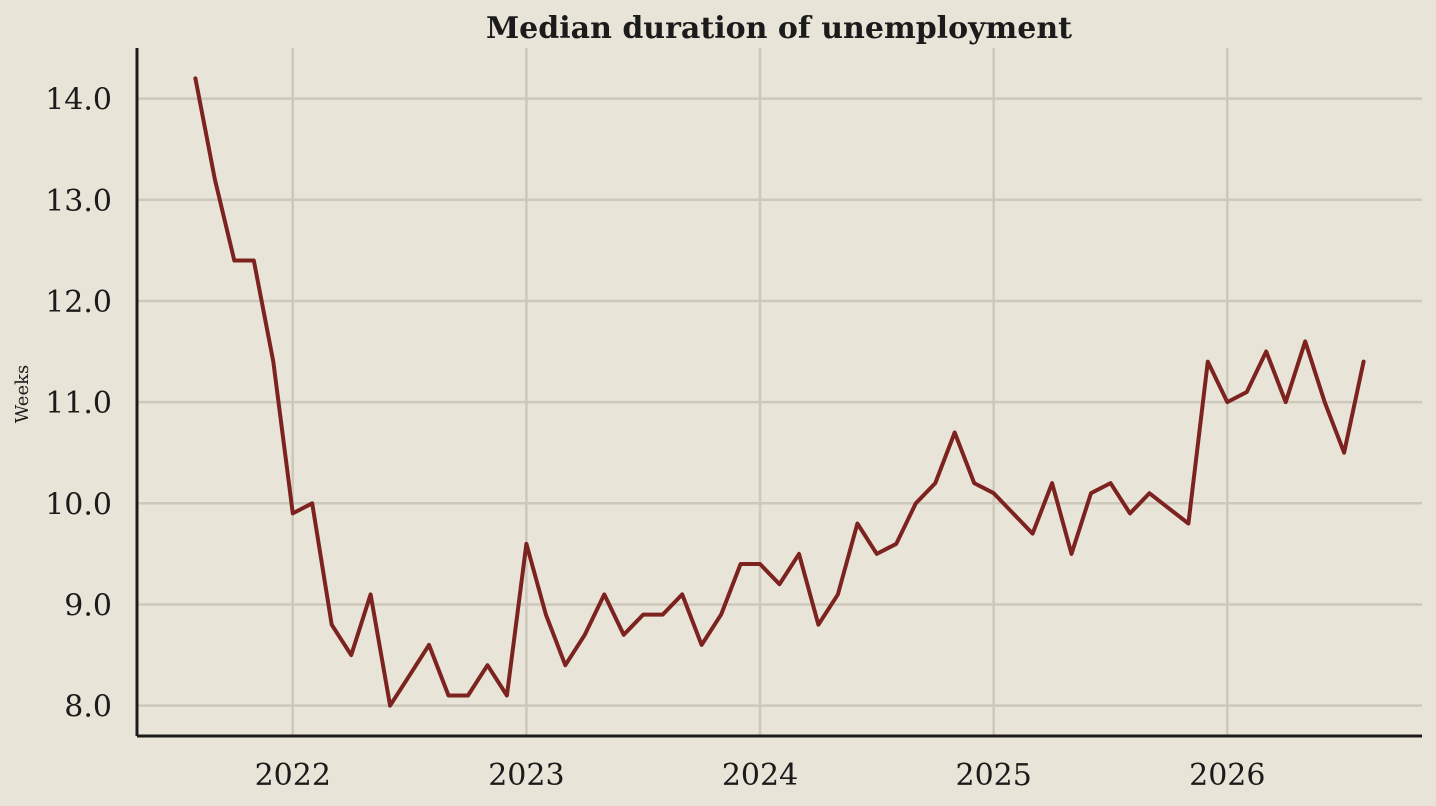  What do you see at coordinates (293, 775) in the screenshot?
I see `x-tick-label: 2022` at bounding box center [293, 775].